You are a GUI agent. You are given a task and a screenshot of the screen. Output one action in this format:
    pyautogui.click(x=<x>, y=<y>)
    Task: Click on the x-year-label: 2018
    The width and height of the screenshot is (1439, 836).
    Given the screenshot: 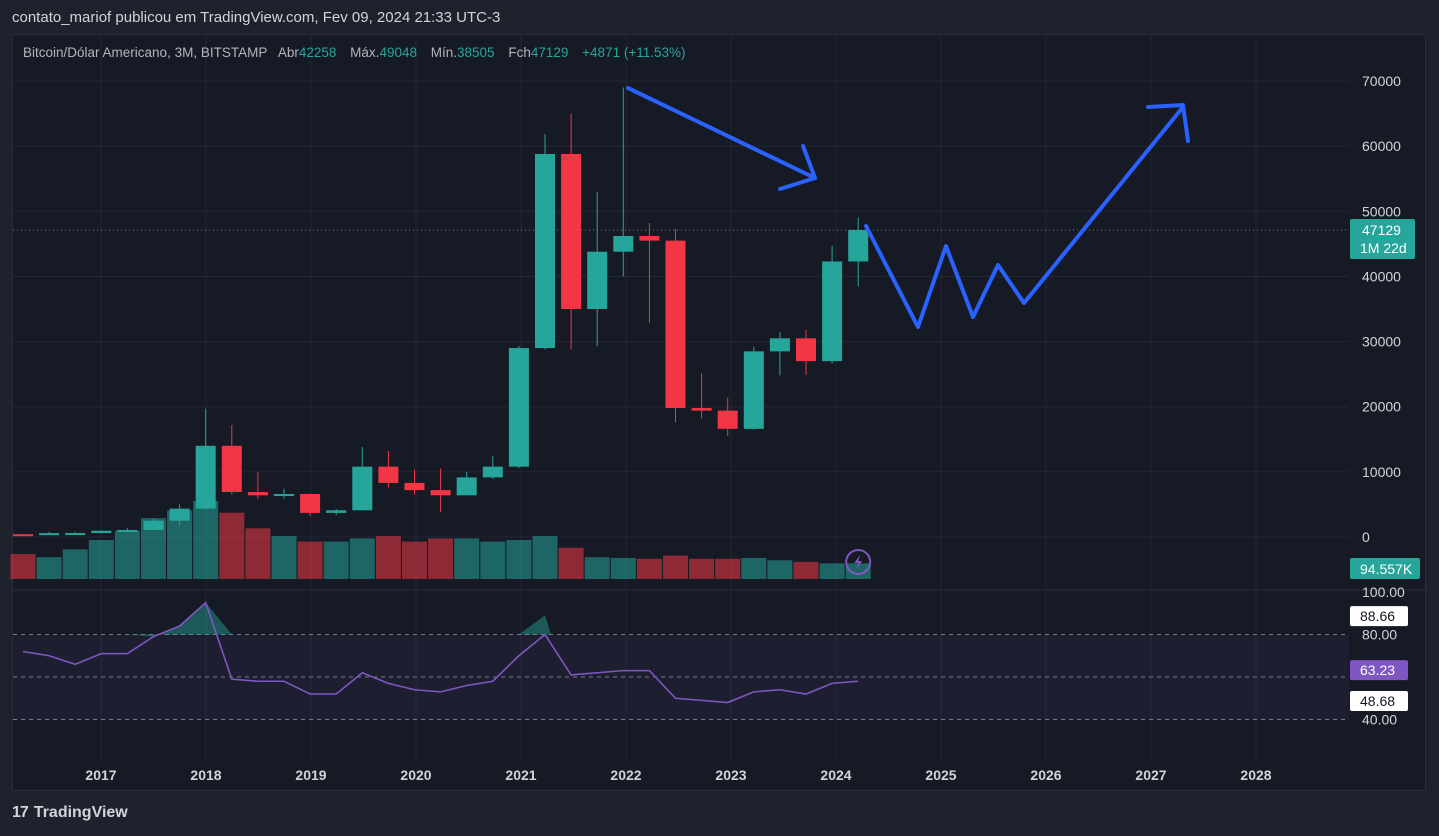 What is the action you would take?
    pyautogui.click(x=205, y=775)
    